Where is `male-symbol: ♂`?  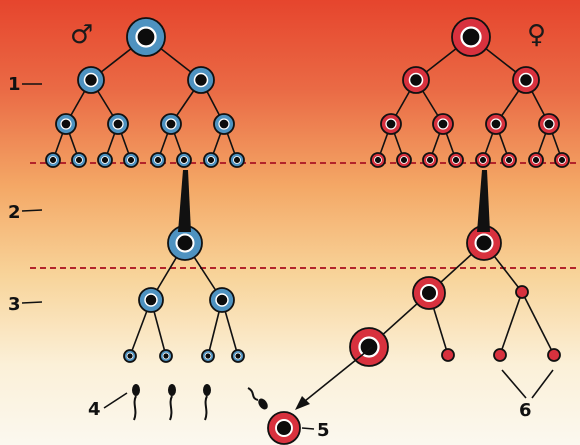 male-symbol: ♂ is located at coordinates (81, 35).